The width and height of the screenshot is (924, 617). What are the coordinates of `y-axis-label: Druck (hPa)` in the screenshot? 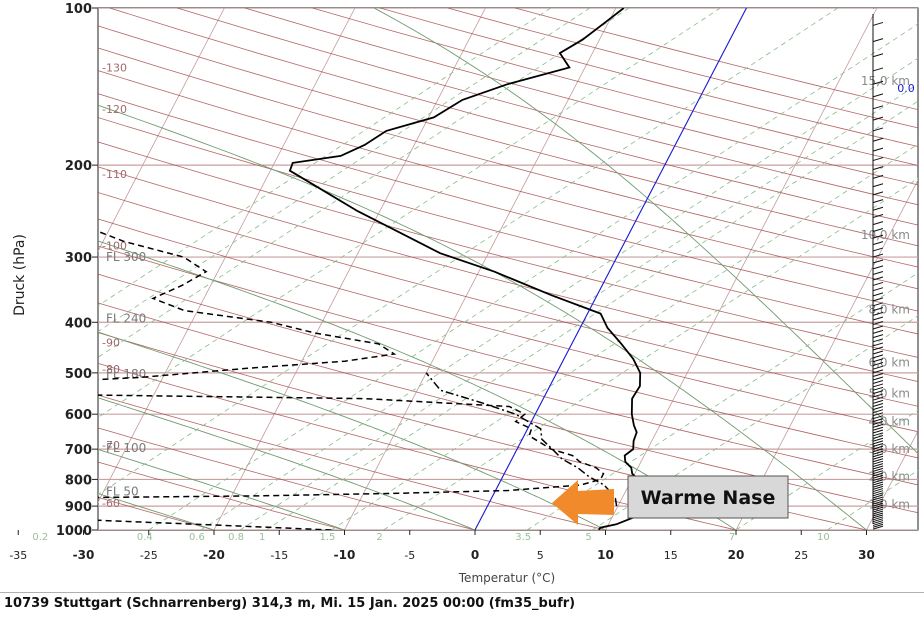 It's located at (20, 275).